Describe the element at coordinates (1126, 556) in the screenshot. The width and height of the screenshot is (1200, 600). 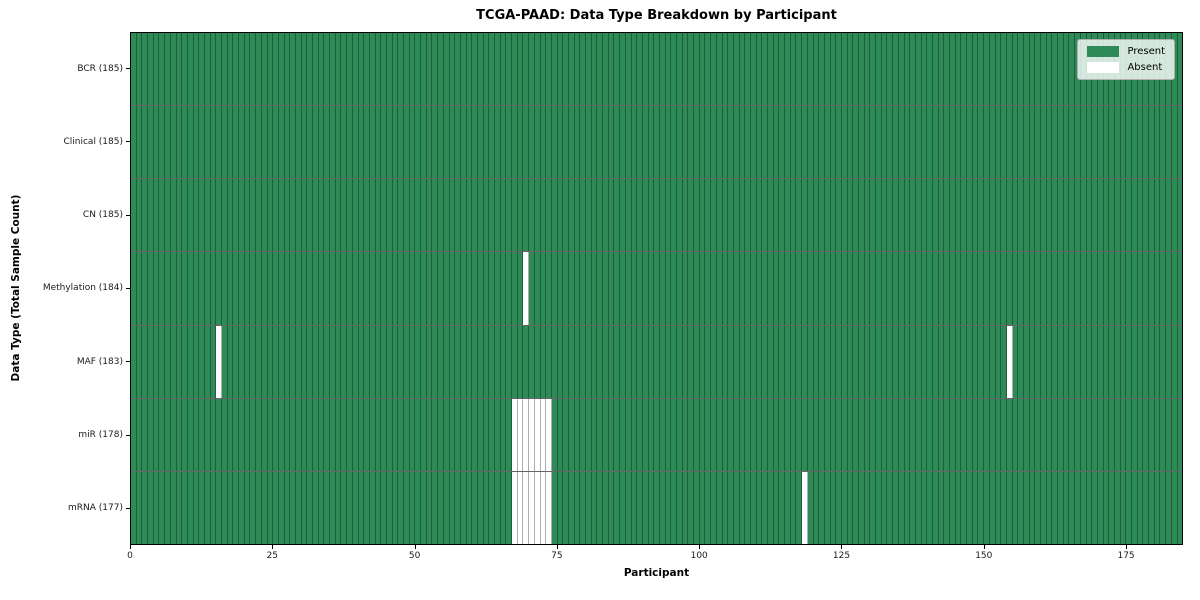
I see `x-tick-label: 175` at that location.